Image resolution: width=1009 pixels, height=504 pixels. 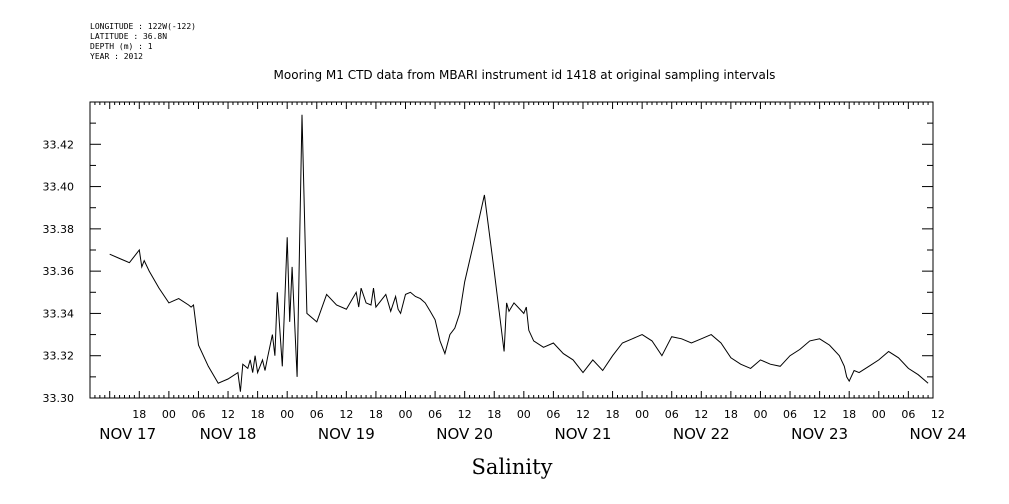 What do you see at coordinates (346, 434) in the screenshot?
I see `x-date-label: NOV 19` at bounding box center [346, 434].